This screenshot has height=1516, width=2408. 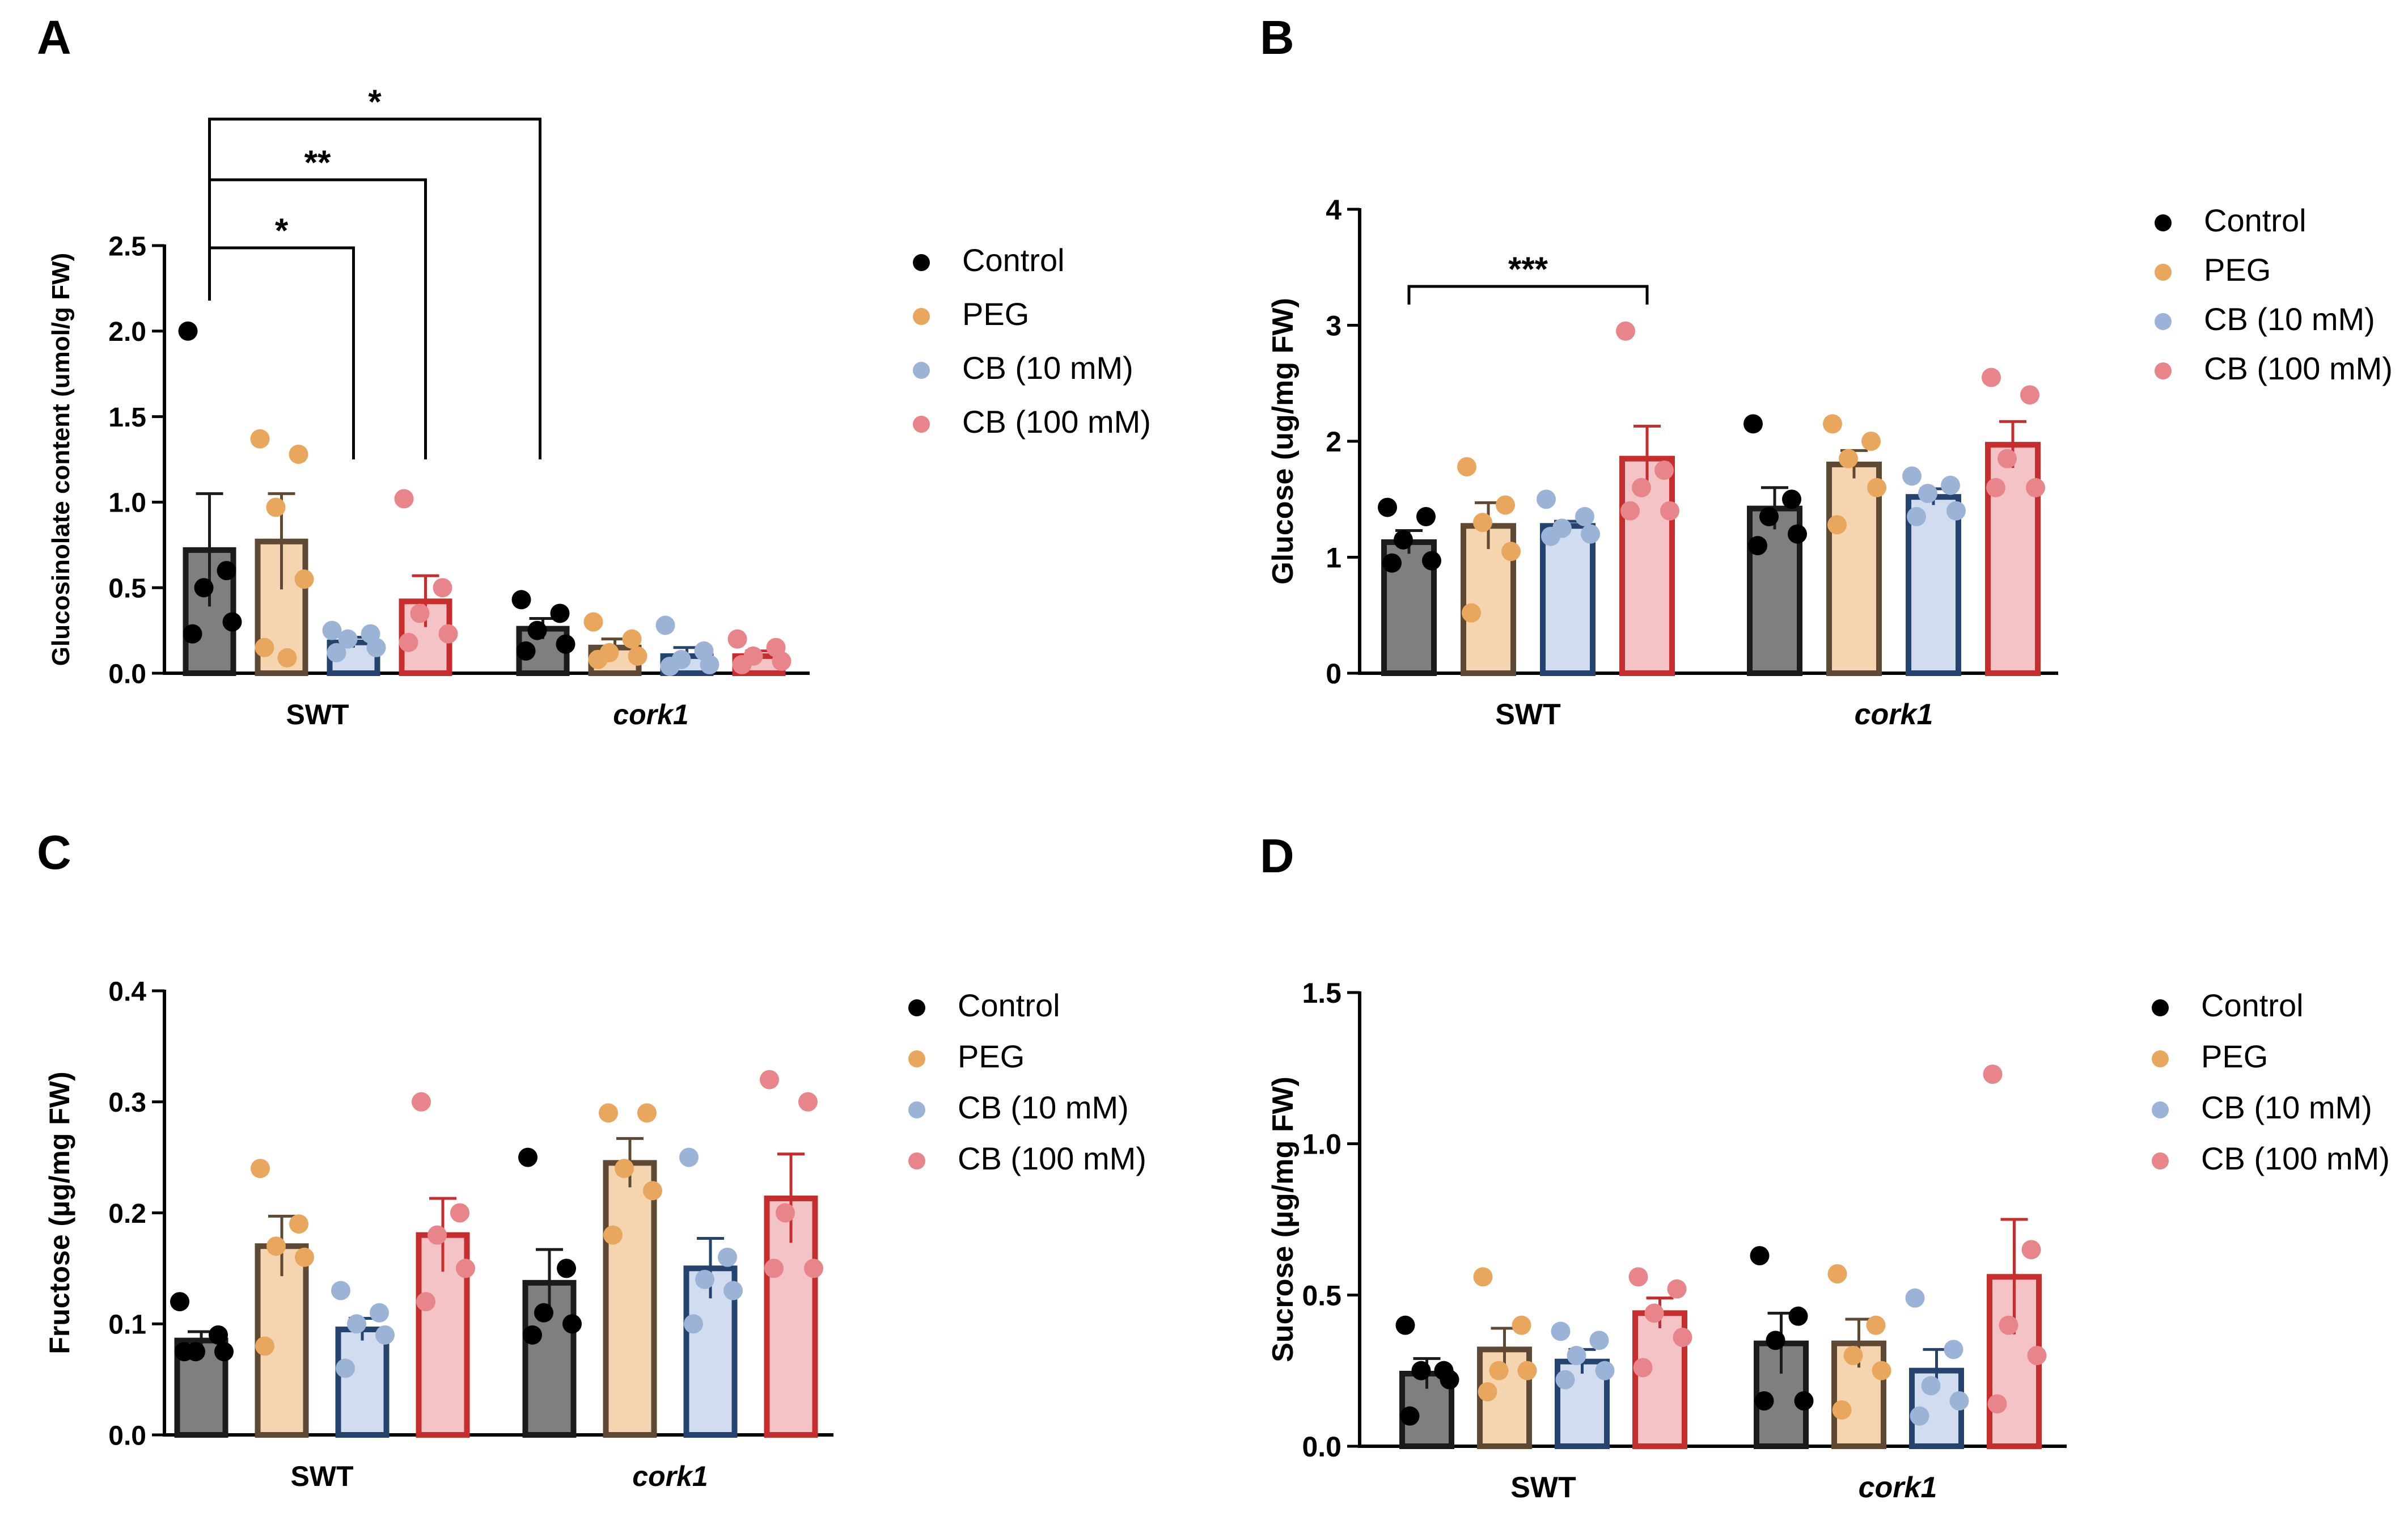 I want to click on y-tick-label: 1.0, so click(x=1321, y=1144).